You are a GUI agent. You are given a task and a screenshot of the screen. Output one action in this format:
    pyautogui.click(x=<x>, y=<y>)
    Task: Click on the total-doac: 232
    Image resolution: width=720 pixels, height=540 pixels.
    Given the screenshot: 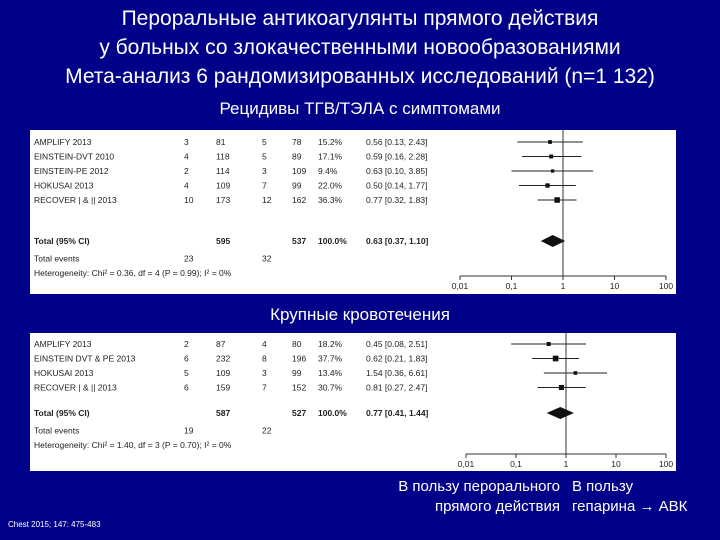 What is the action you would take?
    pyautogui.click(x=223, y=359)
    